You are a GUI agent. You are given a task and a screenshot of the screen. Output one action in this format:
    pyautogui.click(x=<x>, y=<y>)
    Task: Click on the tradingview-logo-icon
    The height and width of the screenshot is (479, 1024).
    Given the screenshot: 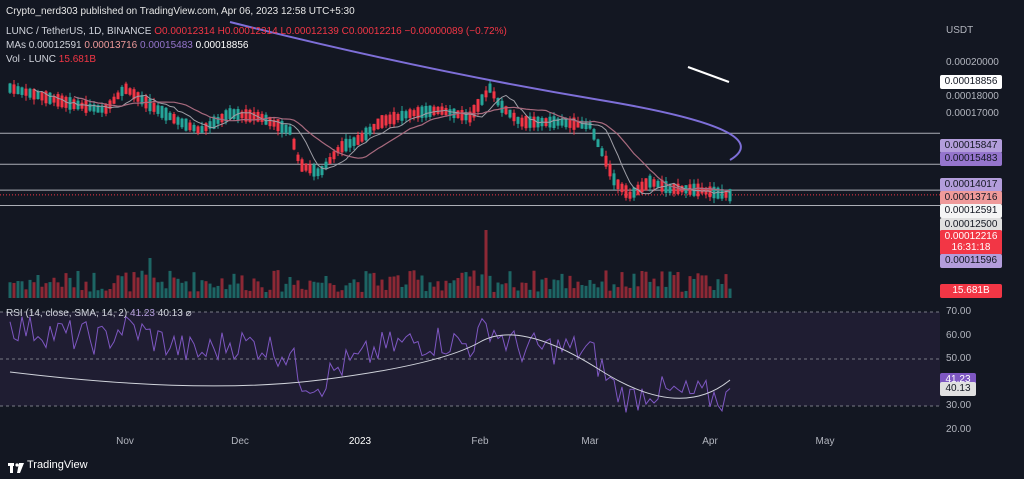 What is the action you would take?
    pyautogui.click(x=16, y=466)
    